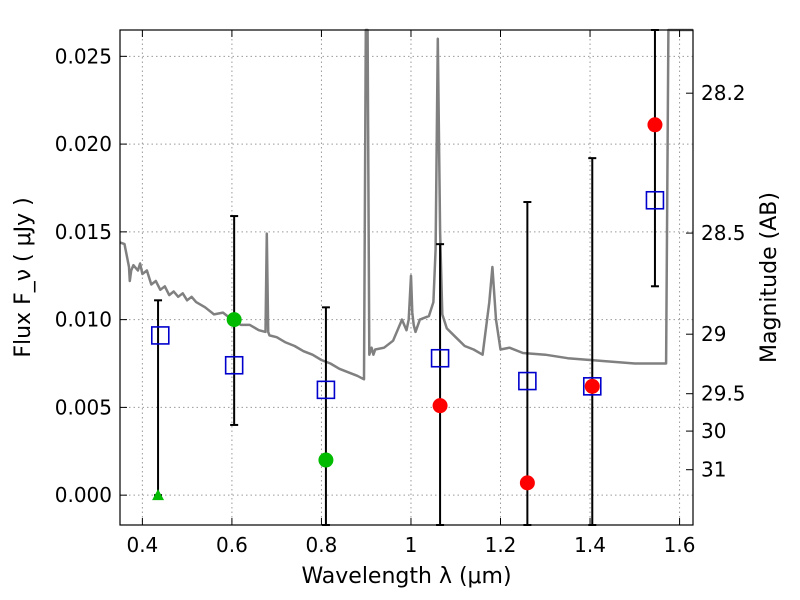  I want to click on x-axis-label: Wavelength λ (μm), so click(406, 576).